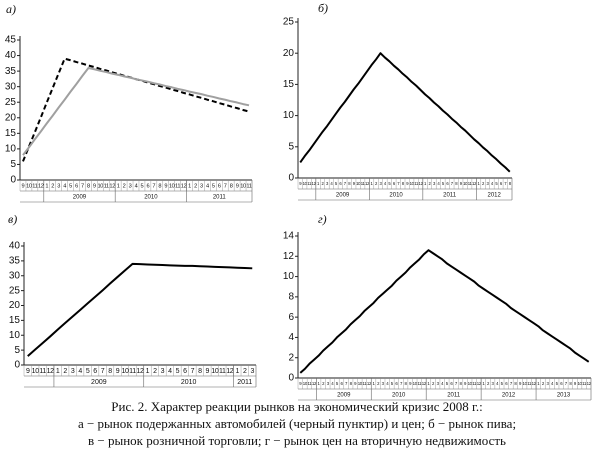 Image resolution: width=595 pixels, height=458 pixels. Describe the element at coordinates (289, 53) in the screenshot. I see `y-tick-label: 20` at that location.